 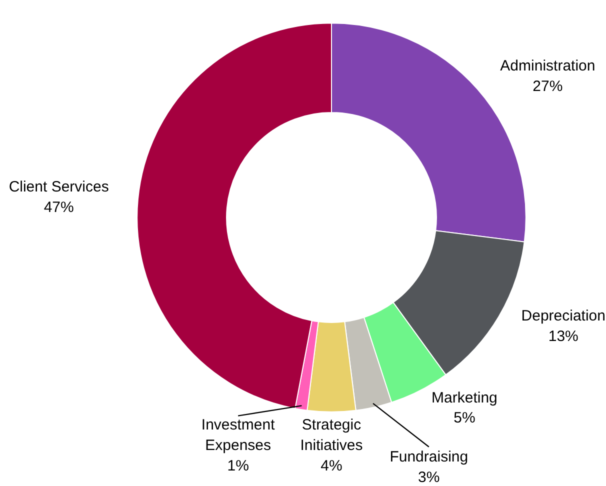 I want to click on slice-label: Client Services, so click(x=58, y=187).